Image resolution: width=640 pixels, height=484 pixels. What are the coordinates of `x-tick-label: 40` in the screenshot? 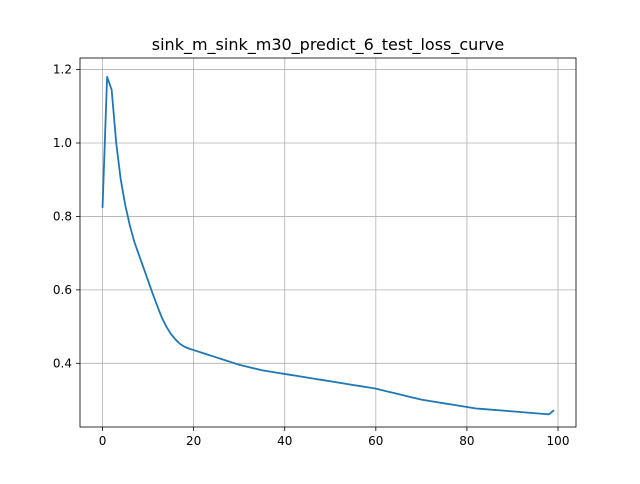 It's located at (284, 441).